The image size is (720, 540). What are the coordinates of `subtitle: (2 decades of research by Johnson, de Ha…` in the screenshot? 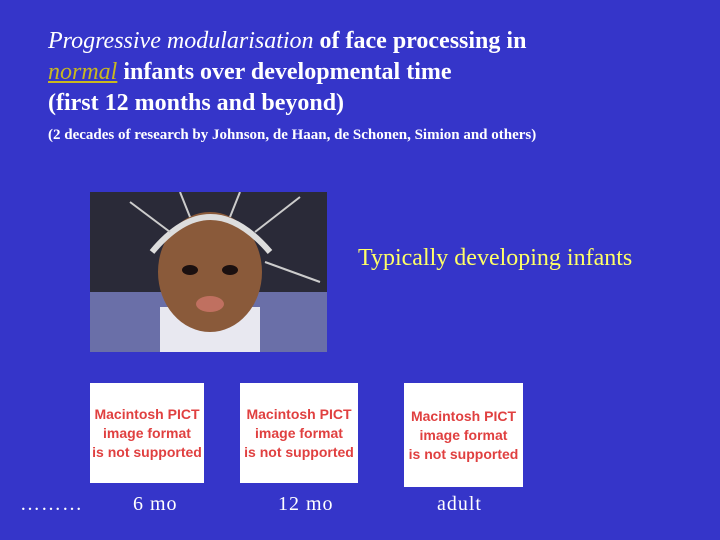 It's located at (292, 135).